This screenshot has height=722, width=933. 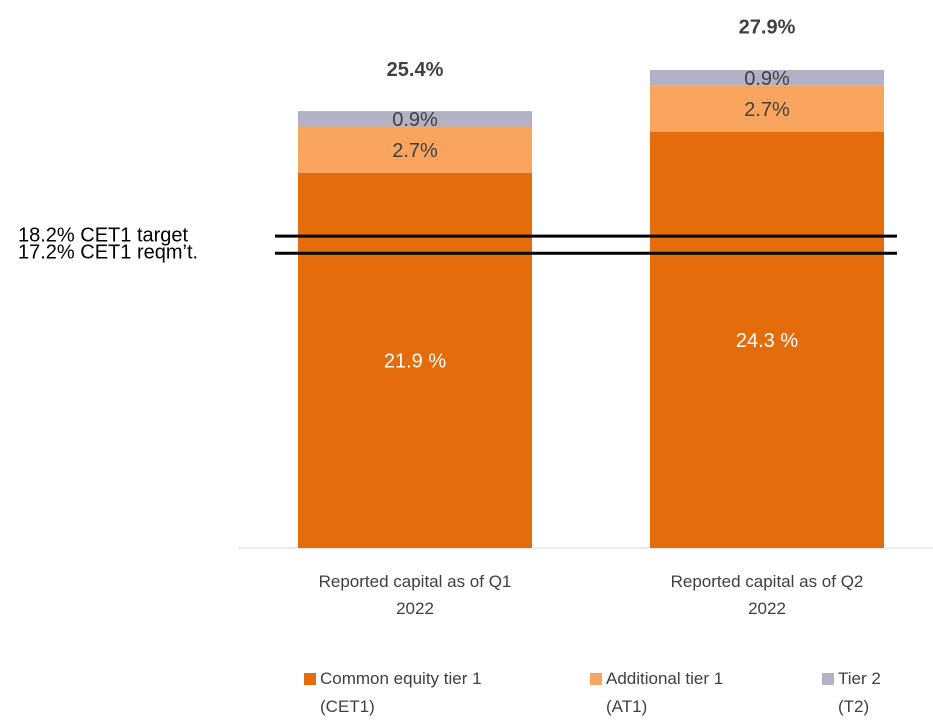 I want to click on reference-label: 18.2% CET1 target, so click(x=103, y=235).